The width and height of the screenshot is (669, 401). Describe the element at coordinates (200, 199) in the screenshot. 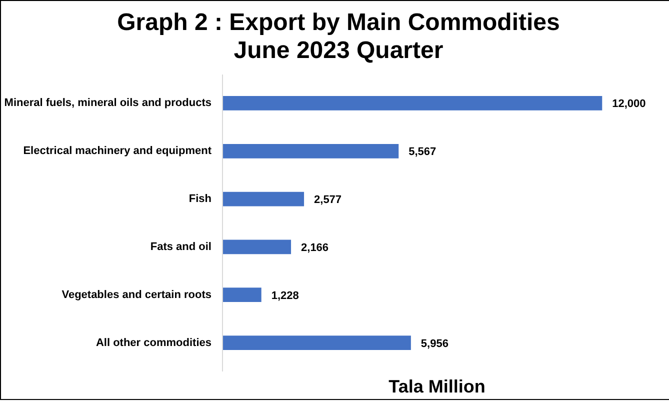

I see `y-tick-label: Fish` at that location.